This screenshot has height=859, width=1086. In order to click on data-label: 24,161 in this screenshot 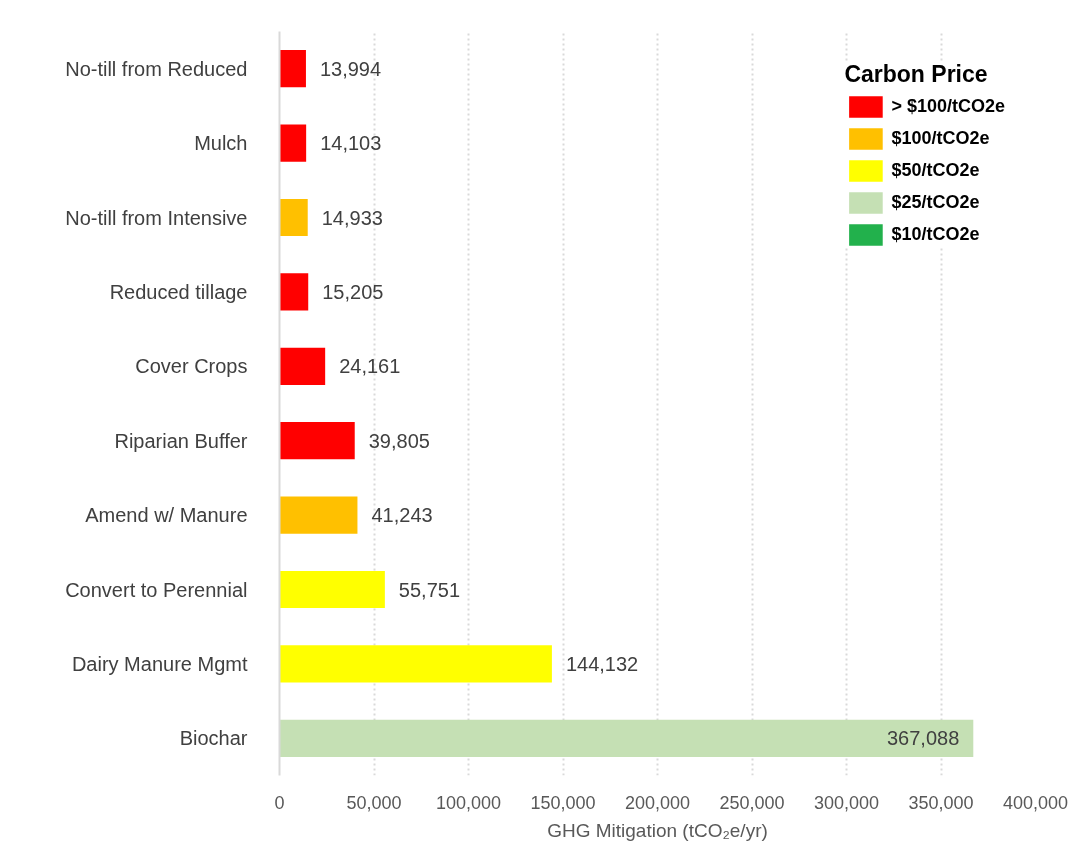, I will do `click(370, 366)`.